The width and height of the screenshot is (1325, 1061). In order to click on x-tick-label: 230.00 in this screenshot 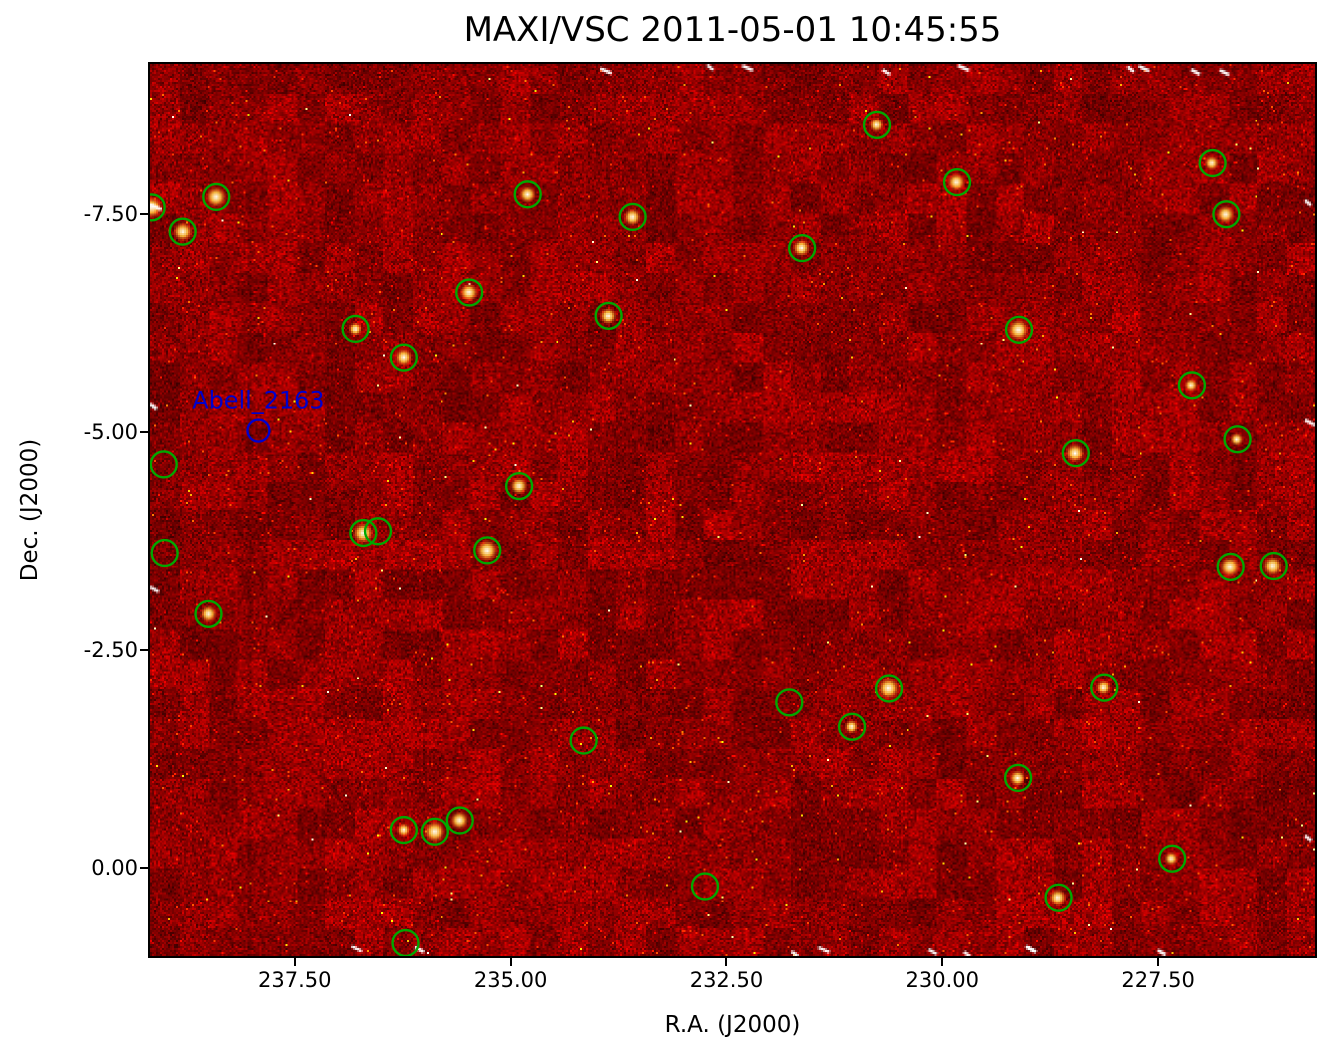, I will do `click(942, 980)`.